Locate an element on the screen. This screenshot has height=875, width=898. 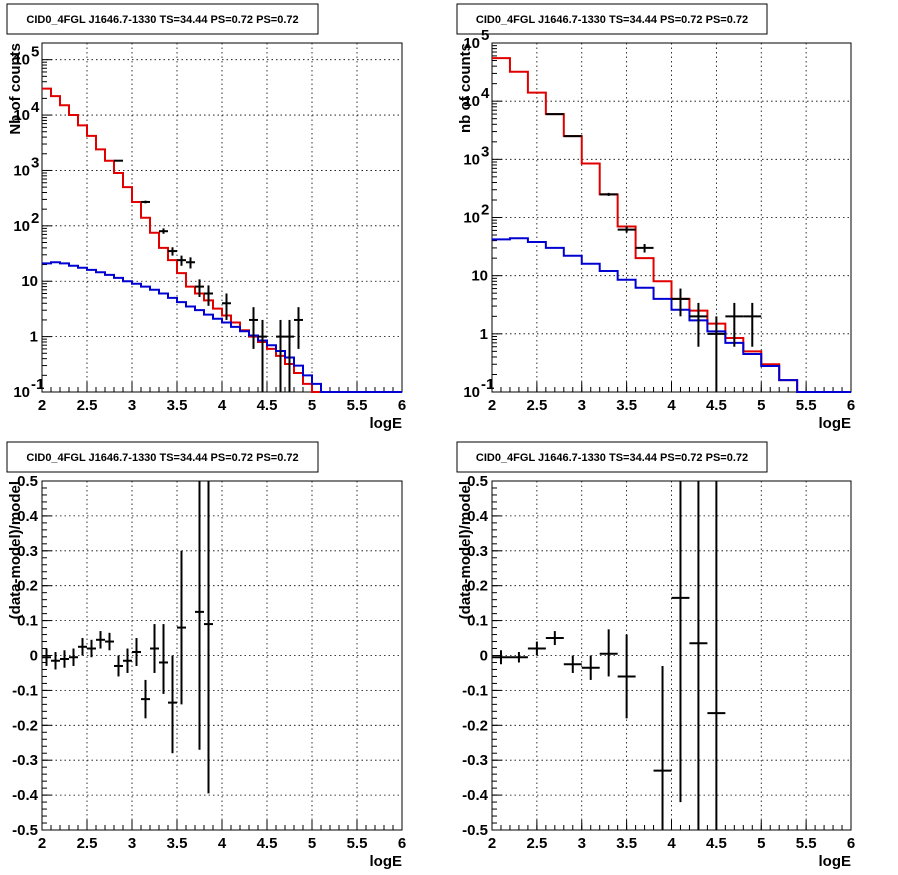
y-tick-exponent: 3 is located at coordinates (35, 162).